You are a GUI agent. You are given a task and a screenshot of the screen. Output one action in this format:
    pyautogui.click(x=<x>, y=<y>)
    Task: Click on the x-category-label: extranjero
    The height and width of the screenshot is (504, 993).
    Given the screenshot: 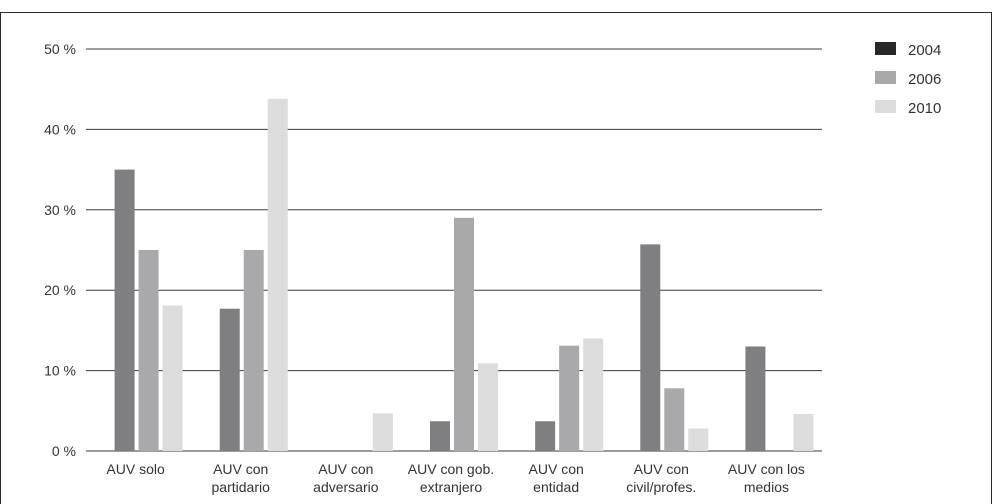 What is the action you would take?
    pyautogui.click(x=451, y=487)
    